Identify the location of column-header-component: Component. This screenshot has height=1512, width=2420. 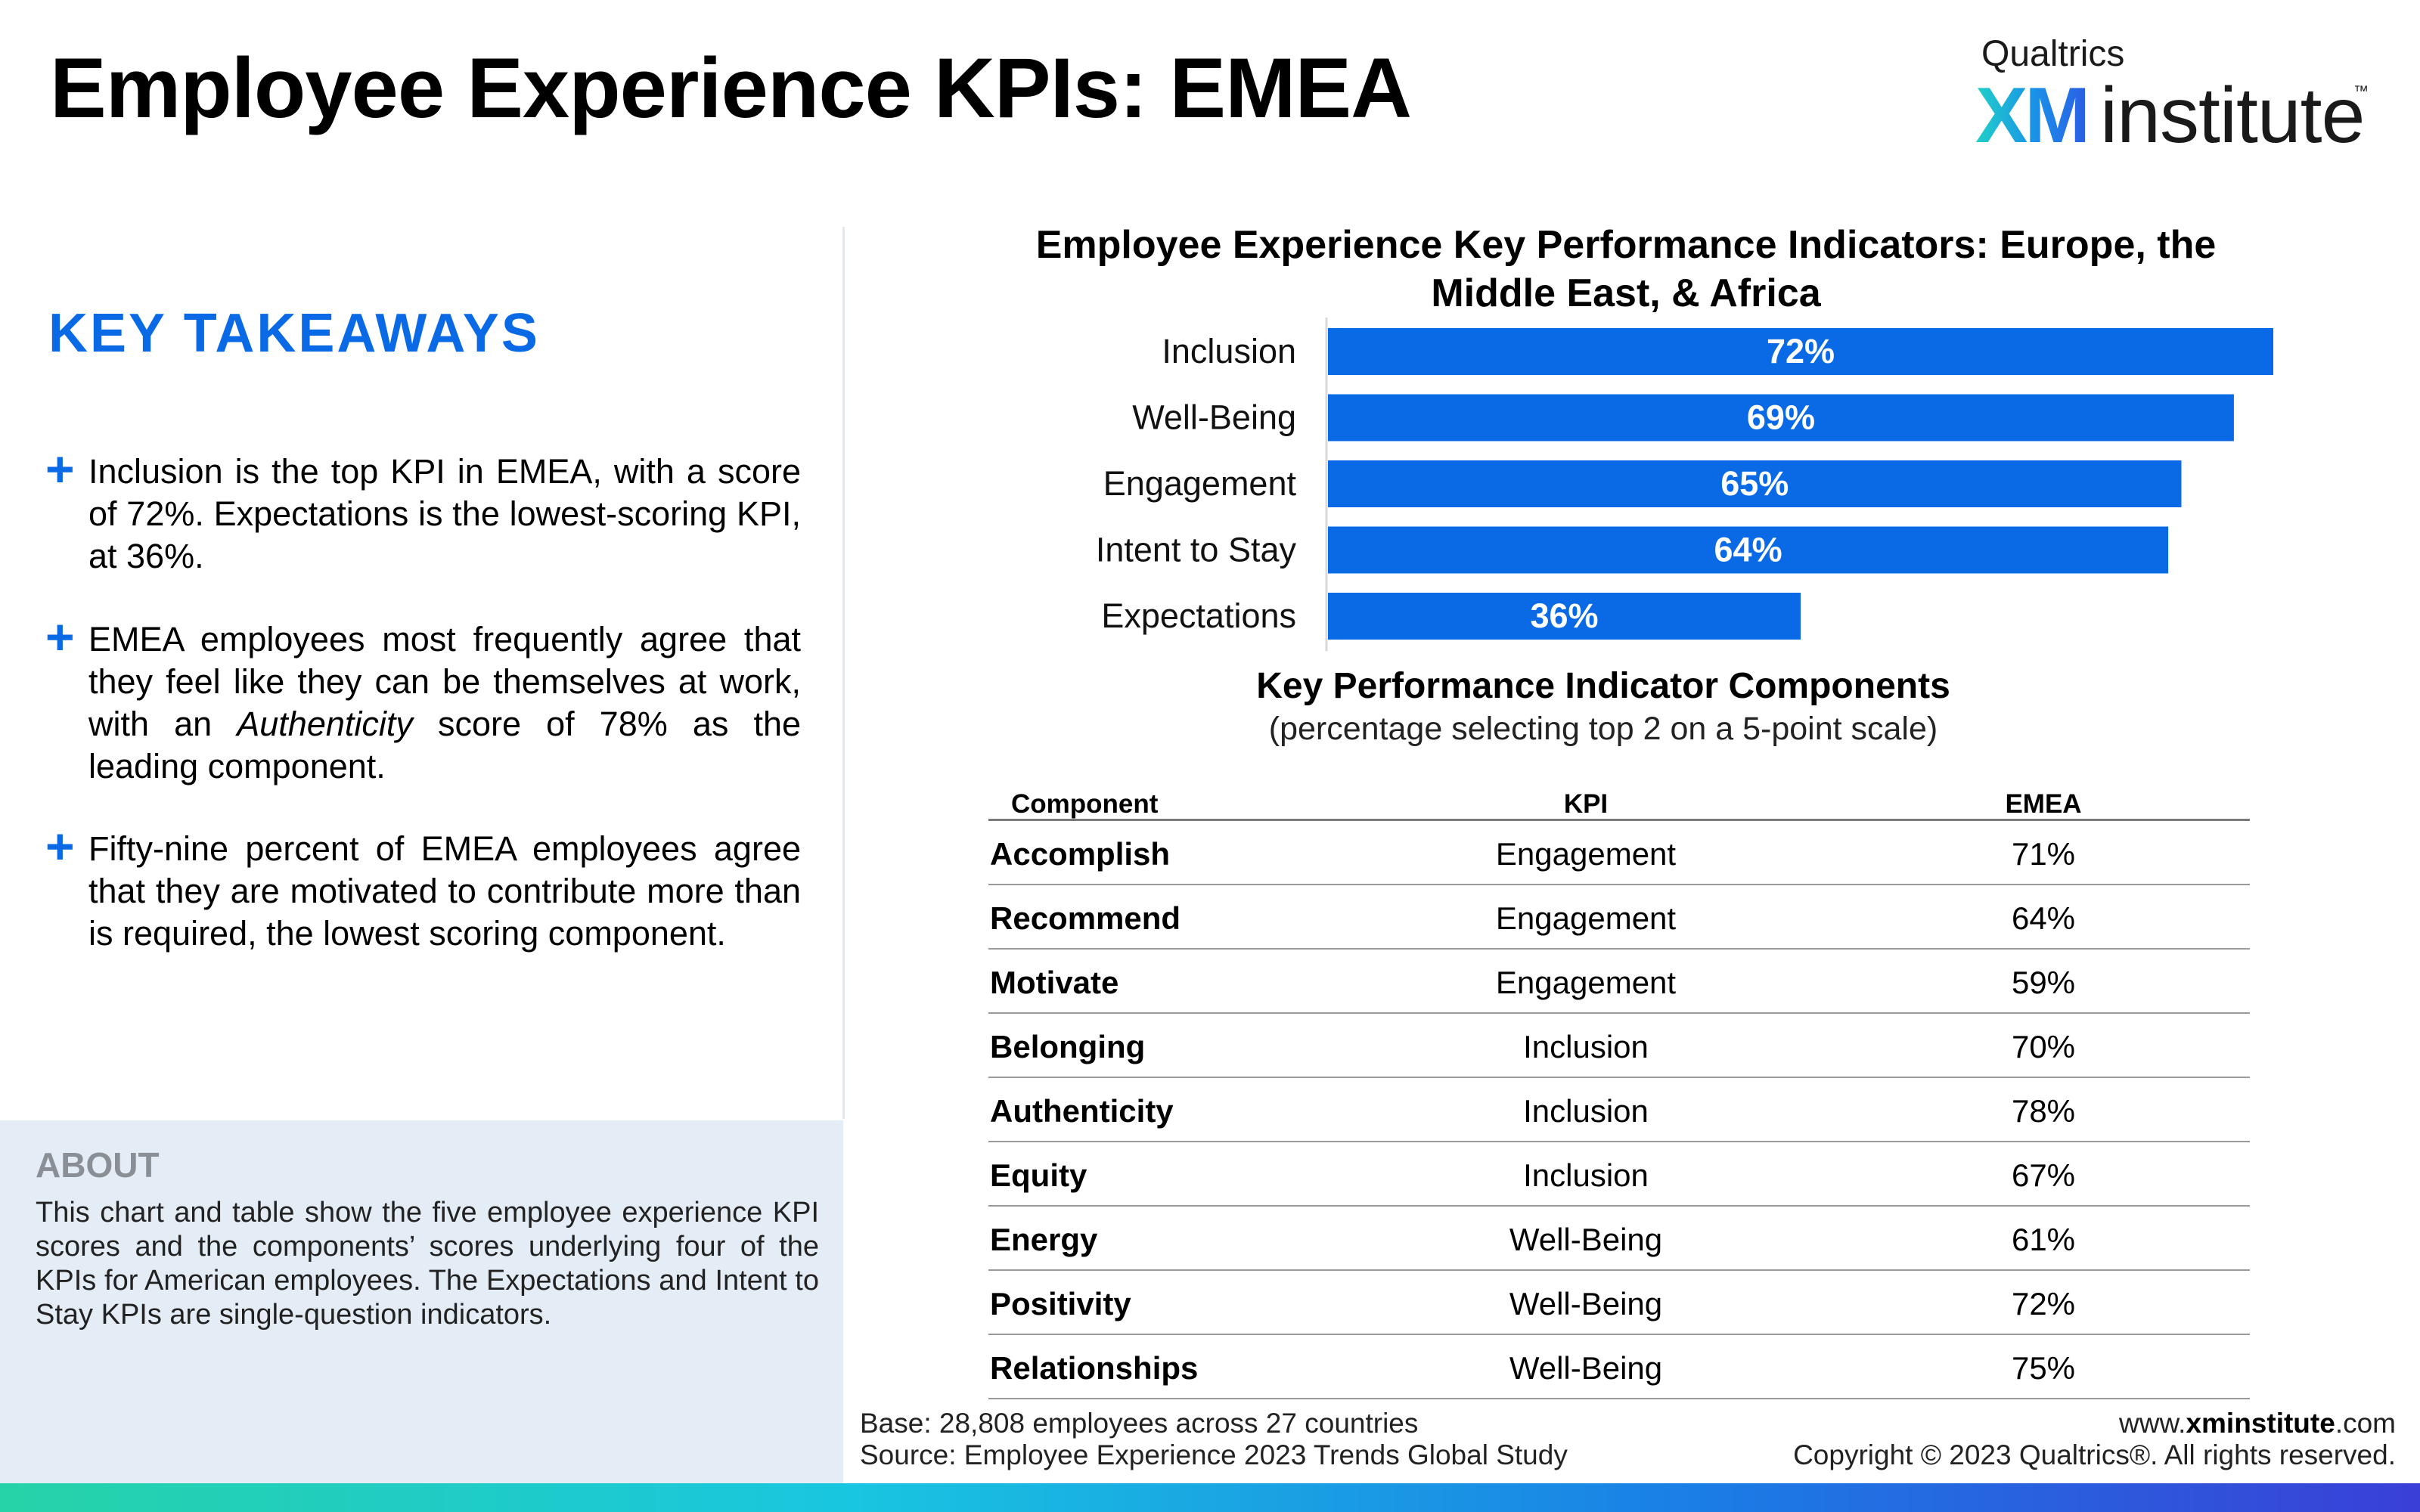
(1085, 804).